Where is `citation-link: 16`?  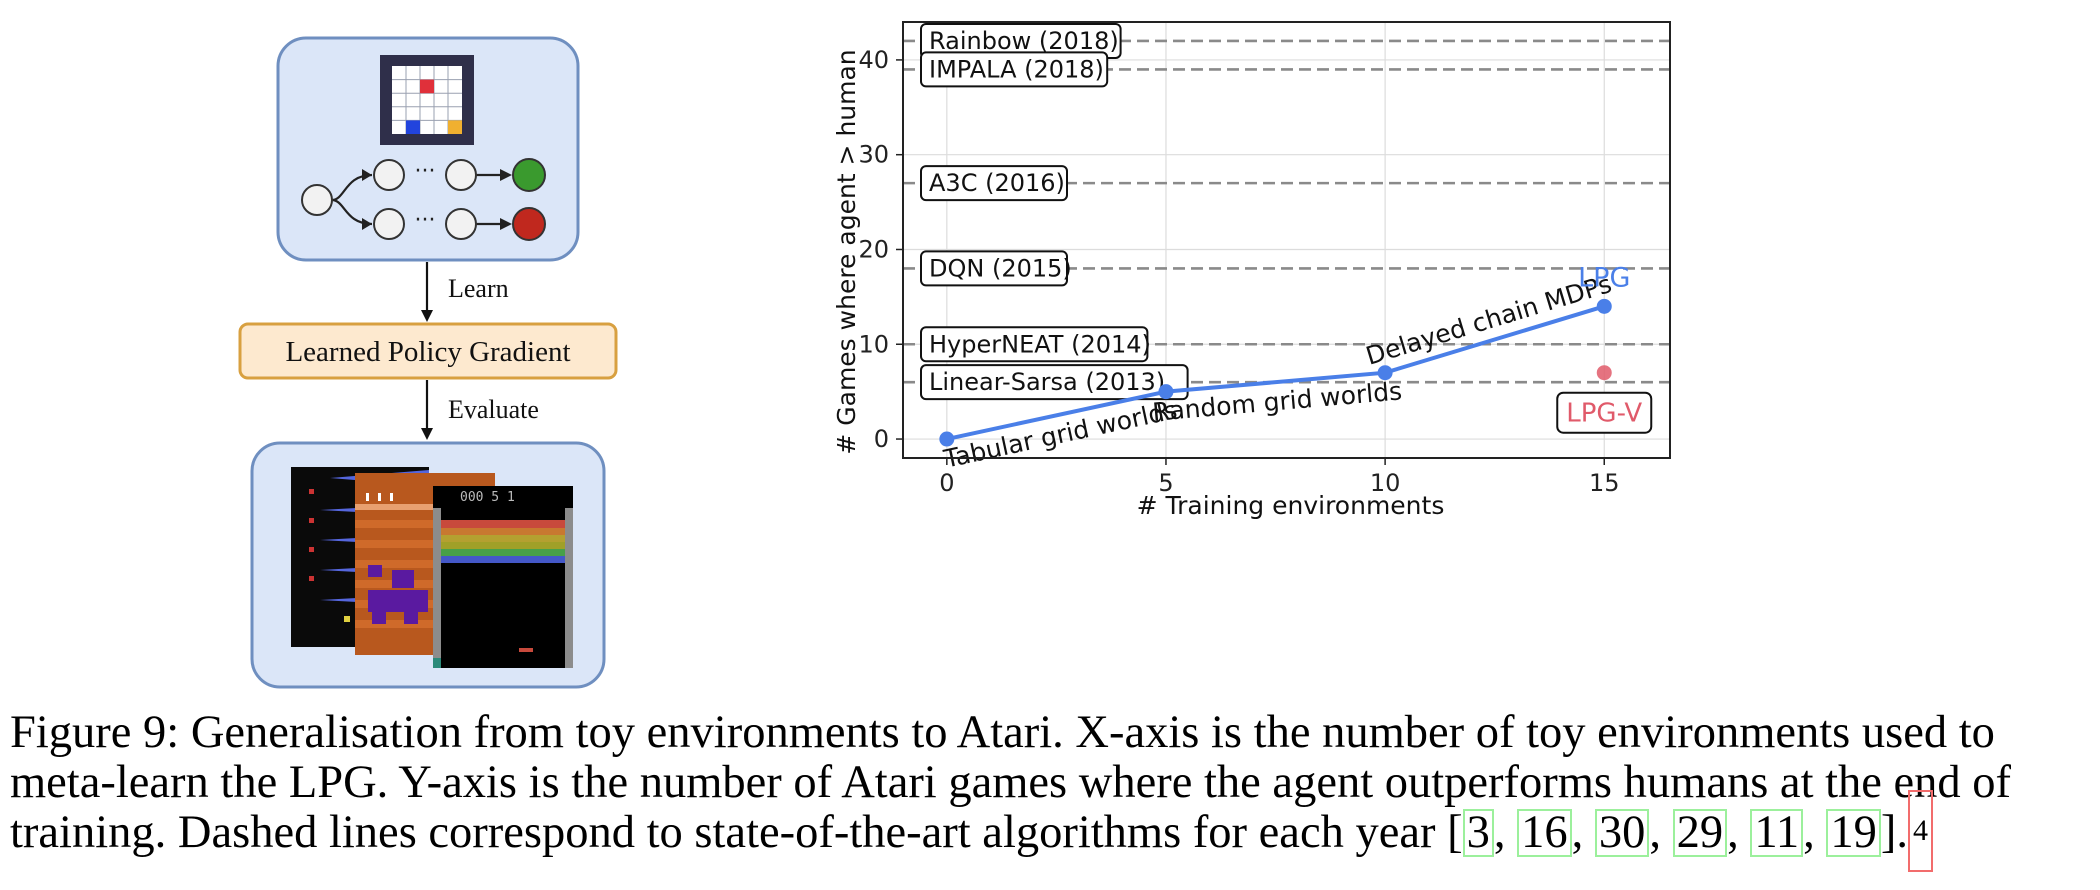 citation-link: 16 is located at coordinates (1544, 833).